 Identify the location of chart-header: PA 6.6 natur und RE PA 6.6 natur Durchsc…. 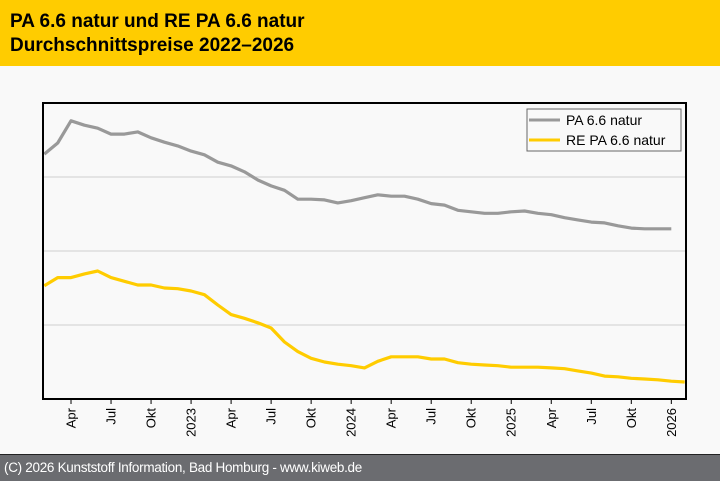
(360, 33).